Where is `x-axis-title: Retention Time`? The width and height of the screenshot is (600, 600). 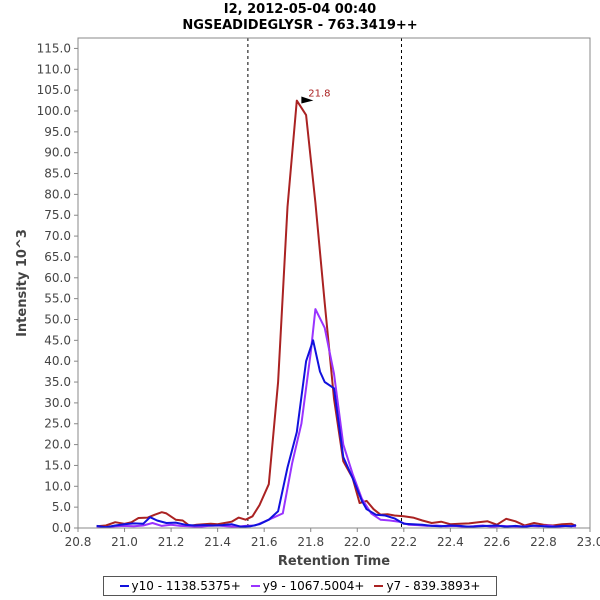
x-axis-title: Retention Time is located at coordinates (334, 561).